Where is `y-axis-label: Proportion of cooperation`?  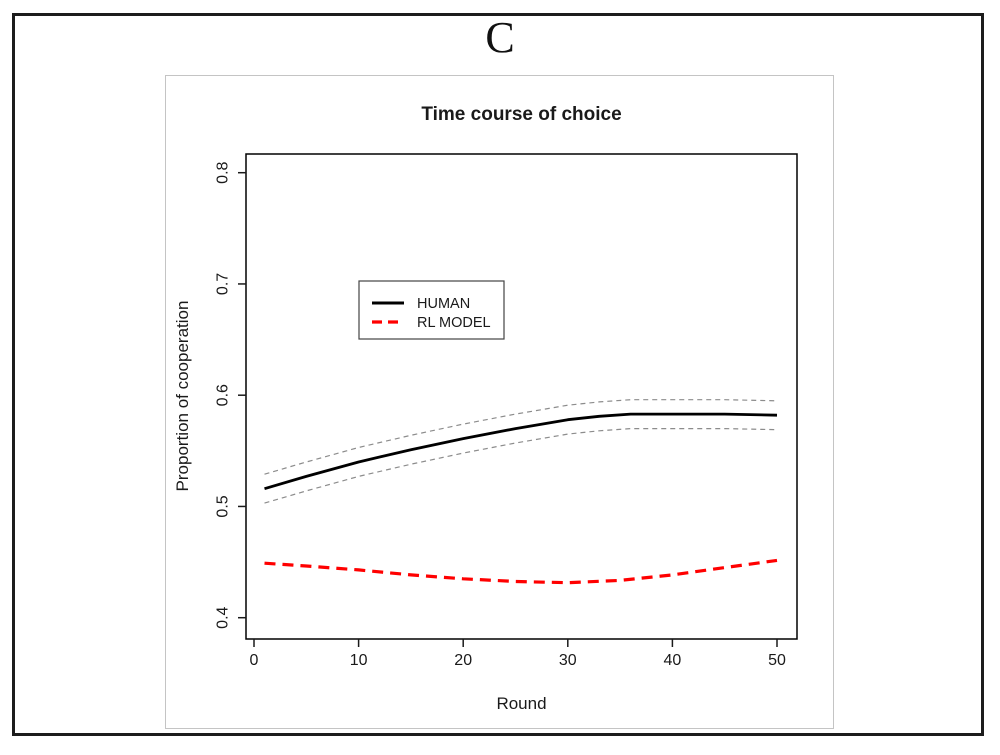
y-axis-label: Proportion of cooperation is located at coordinates (182, 396).